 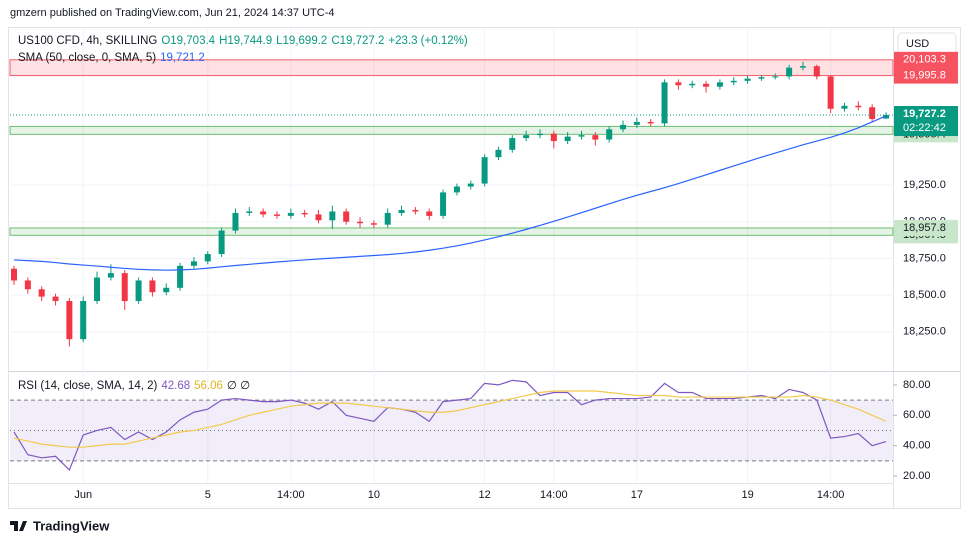 I want to click on rsi-legend: RSI (14, close, SMA, 14, 2) 42.68 56.06 ∅ ∅, so click(x=136, y=385).